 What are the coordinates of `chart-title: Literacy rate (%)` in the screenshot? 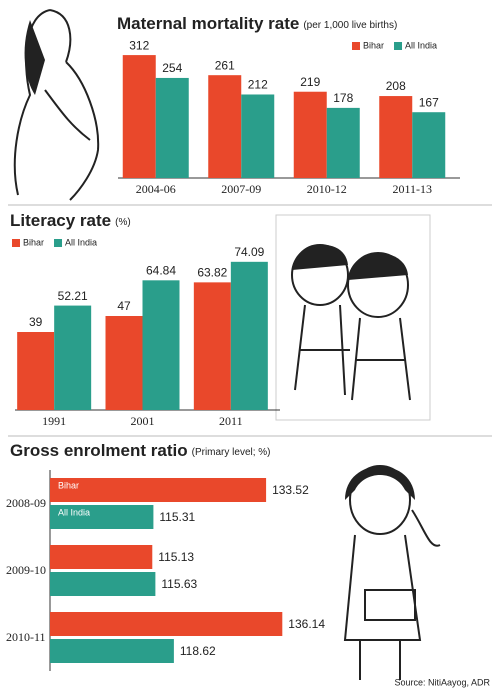 It's located at (70, 220).